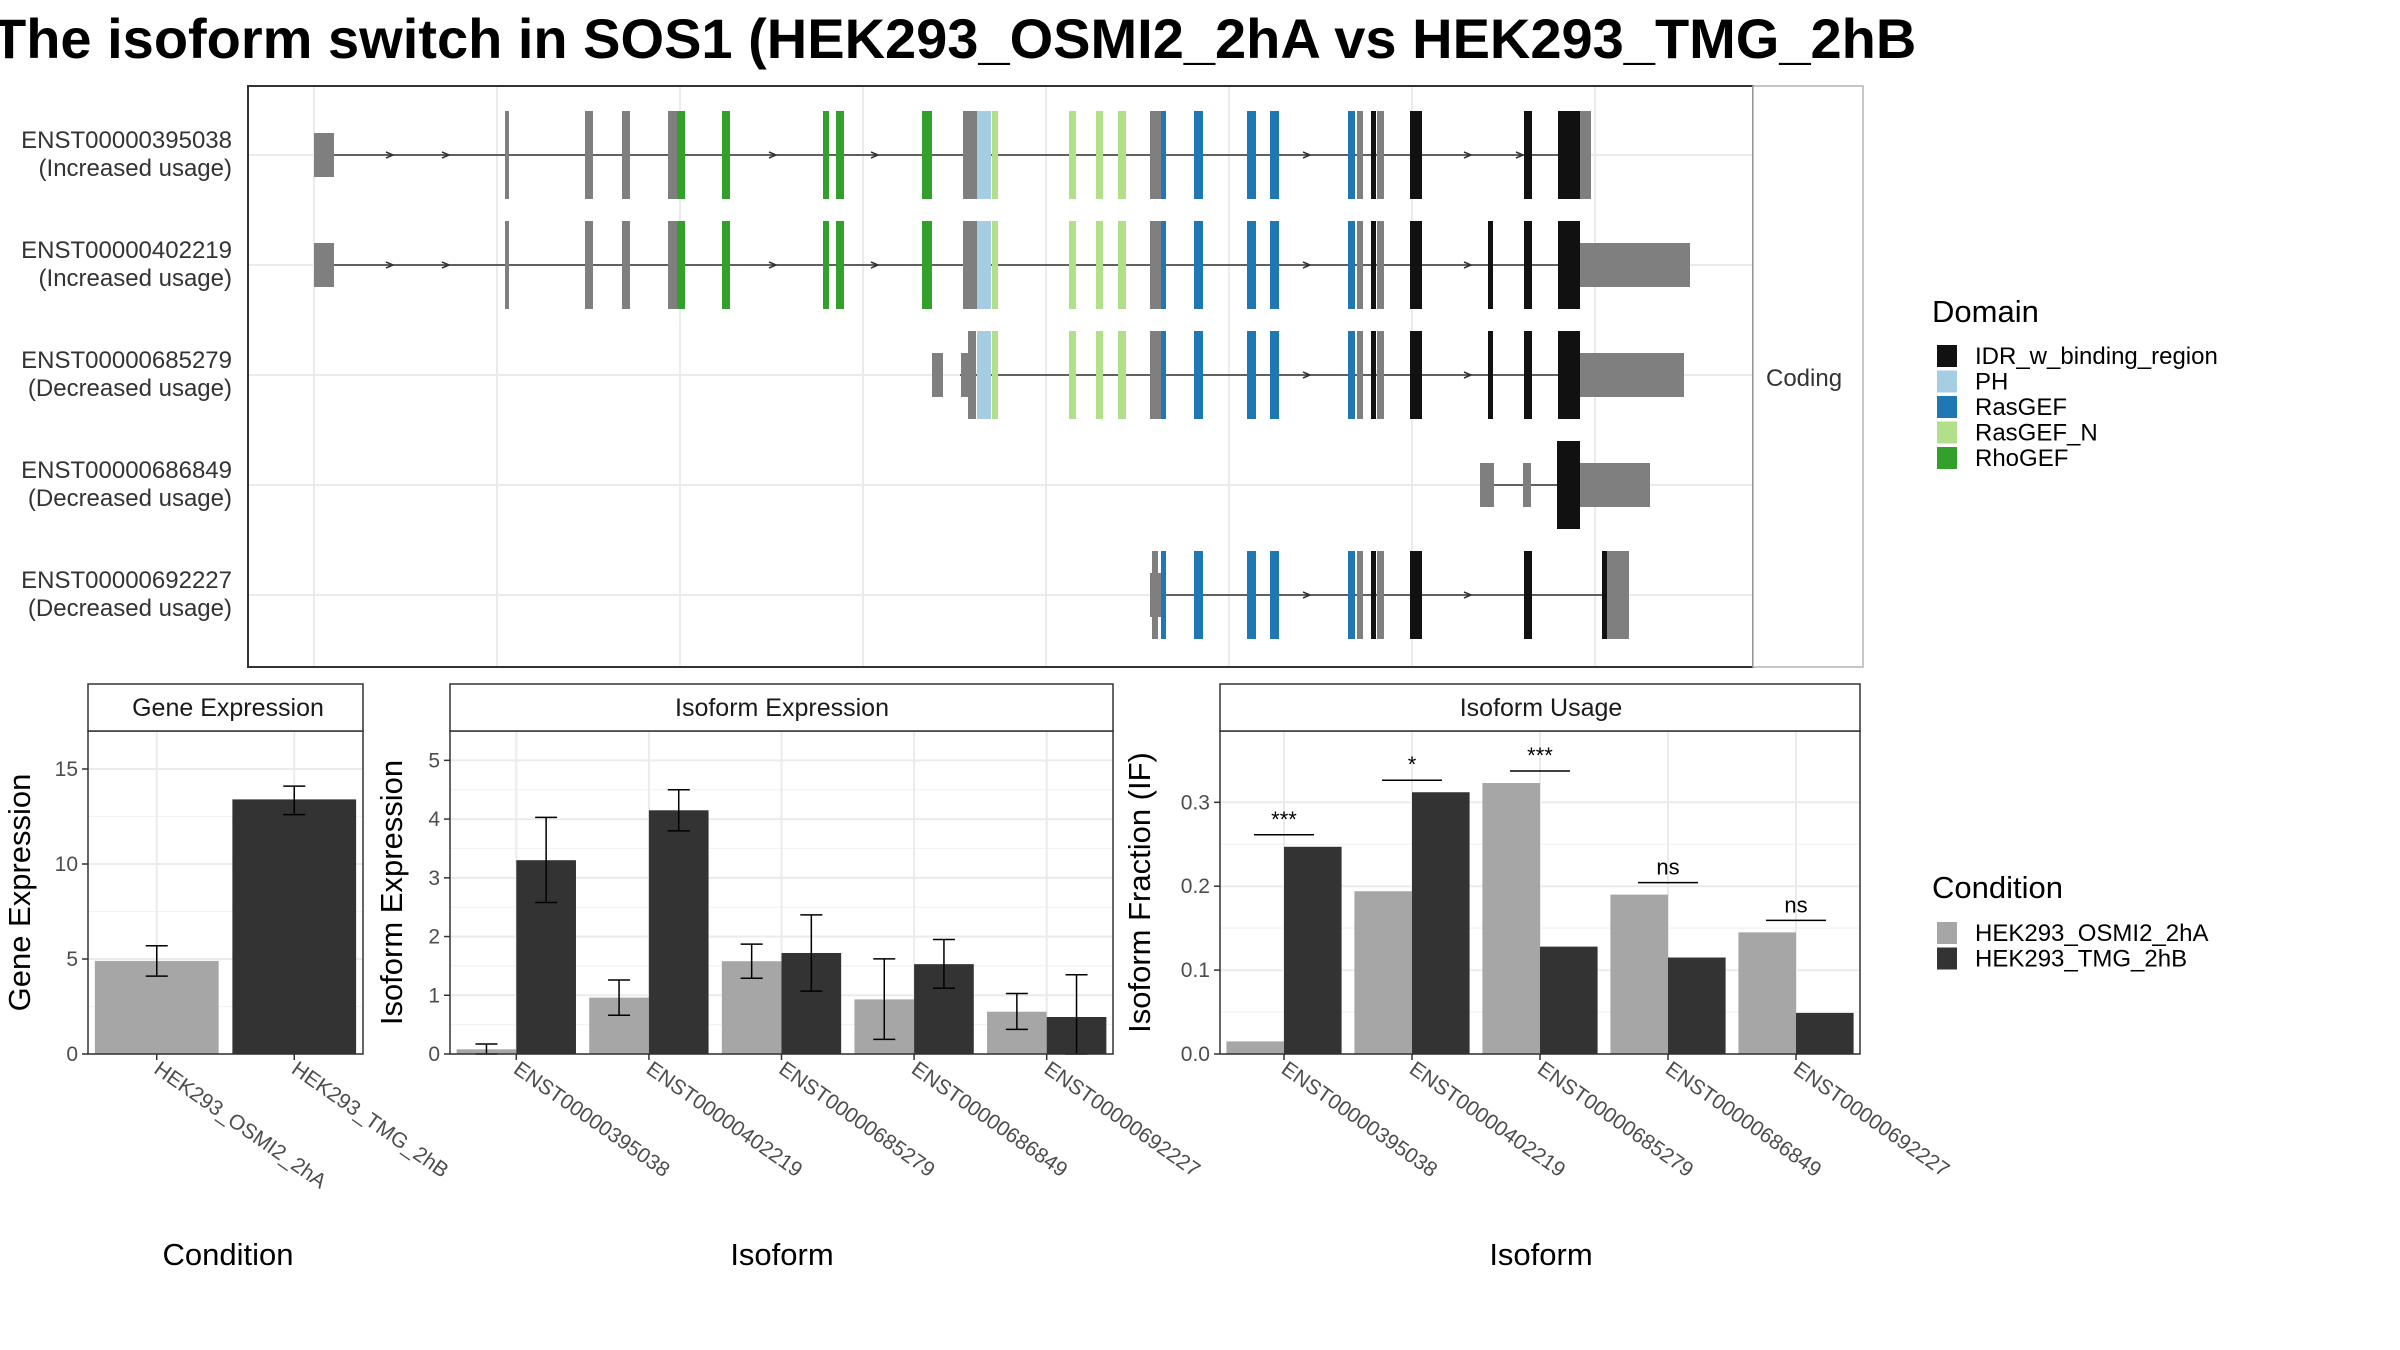 The height and width of the screenshot is (1350, 2400). What do you see at coordinates (1947, 458) in the screenshot?
I see `domain-legend-key-rhogef` at bounding box center [1947, 458].